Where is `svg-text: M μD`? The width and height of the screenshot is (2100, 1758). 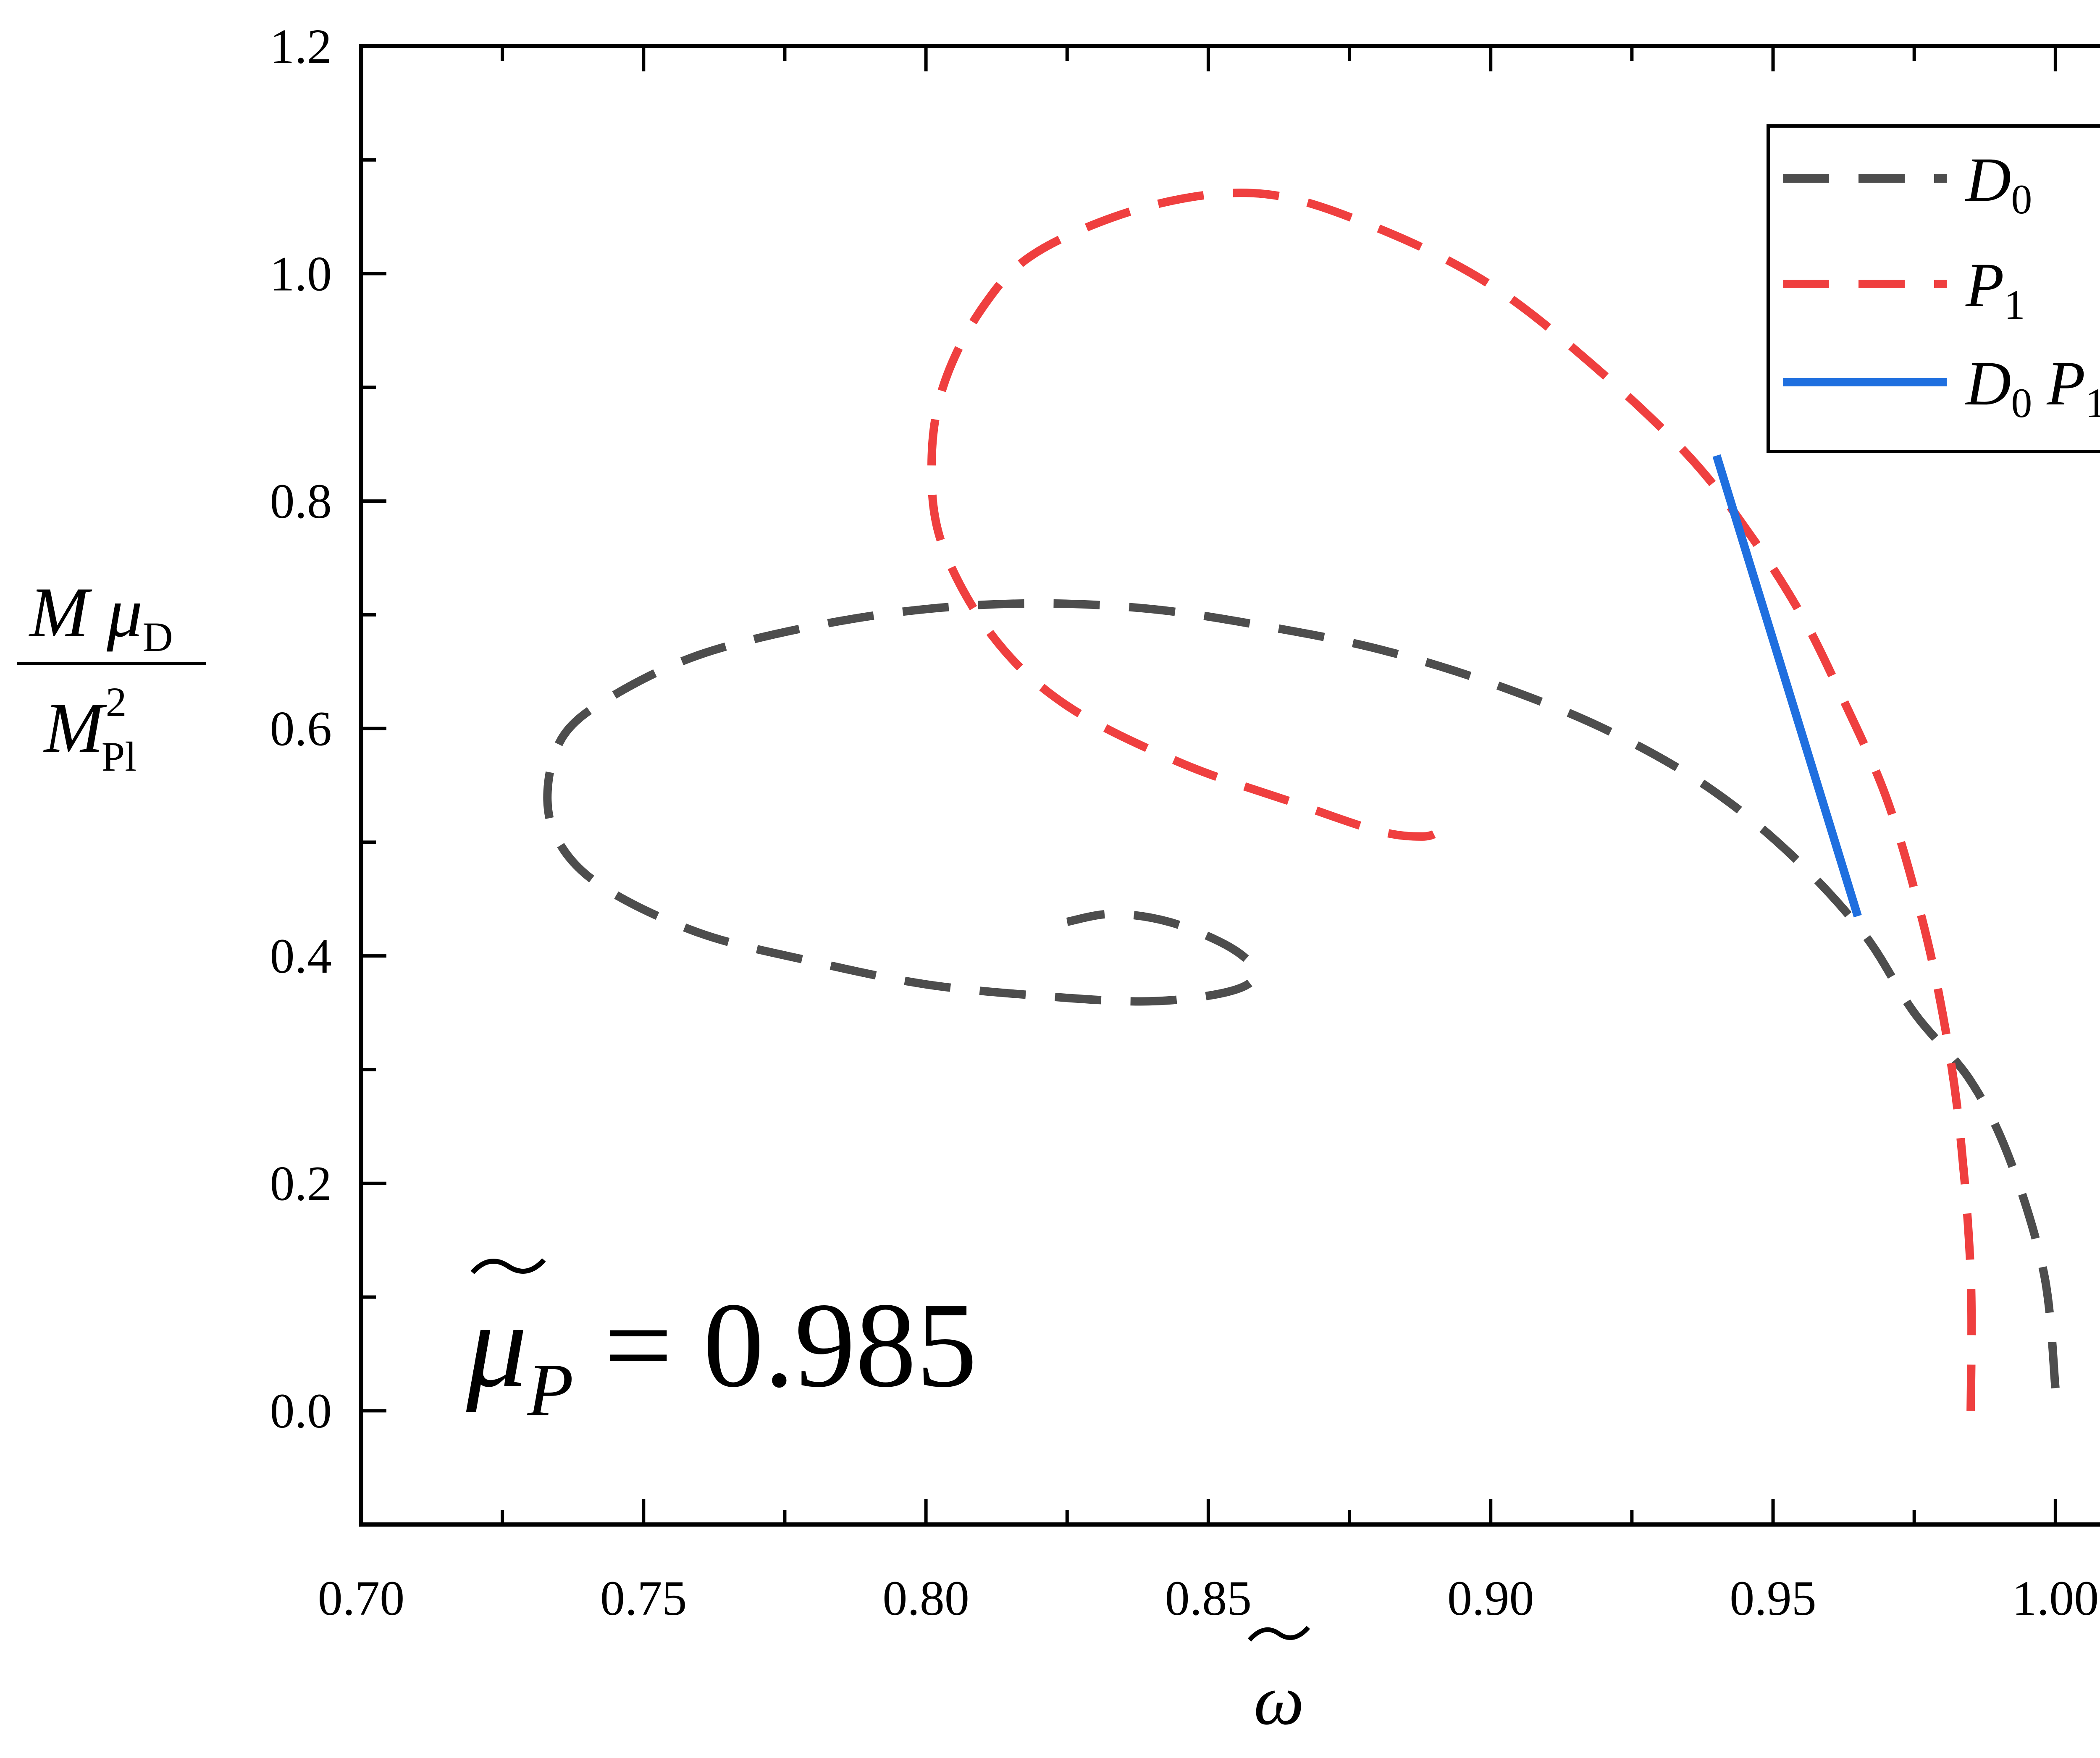
svg-text: M μD is located at coordinates (101, 616).